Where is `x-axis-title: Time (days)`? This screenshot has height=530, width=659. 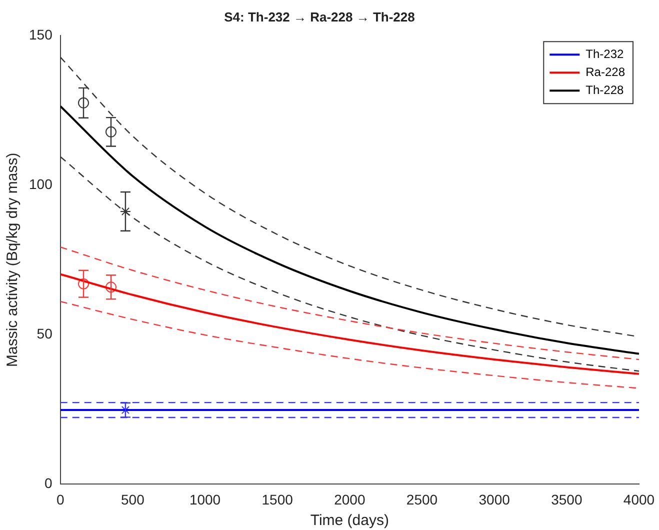 x-axis-title: Time (days) is located at coordinates (349, 521).